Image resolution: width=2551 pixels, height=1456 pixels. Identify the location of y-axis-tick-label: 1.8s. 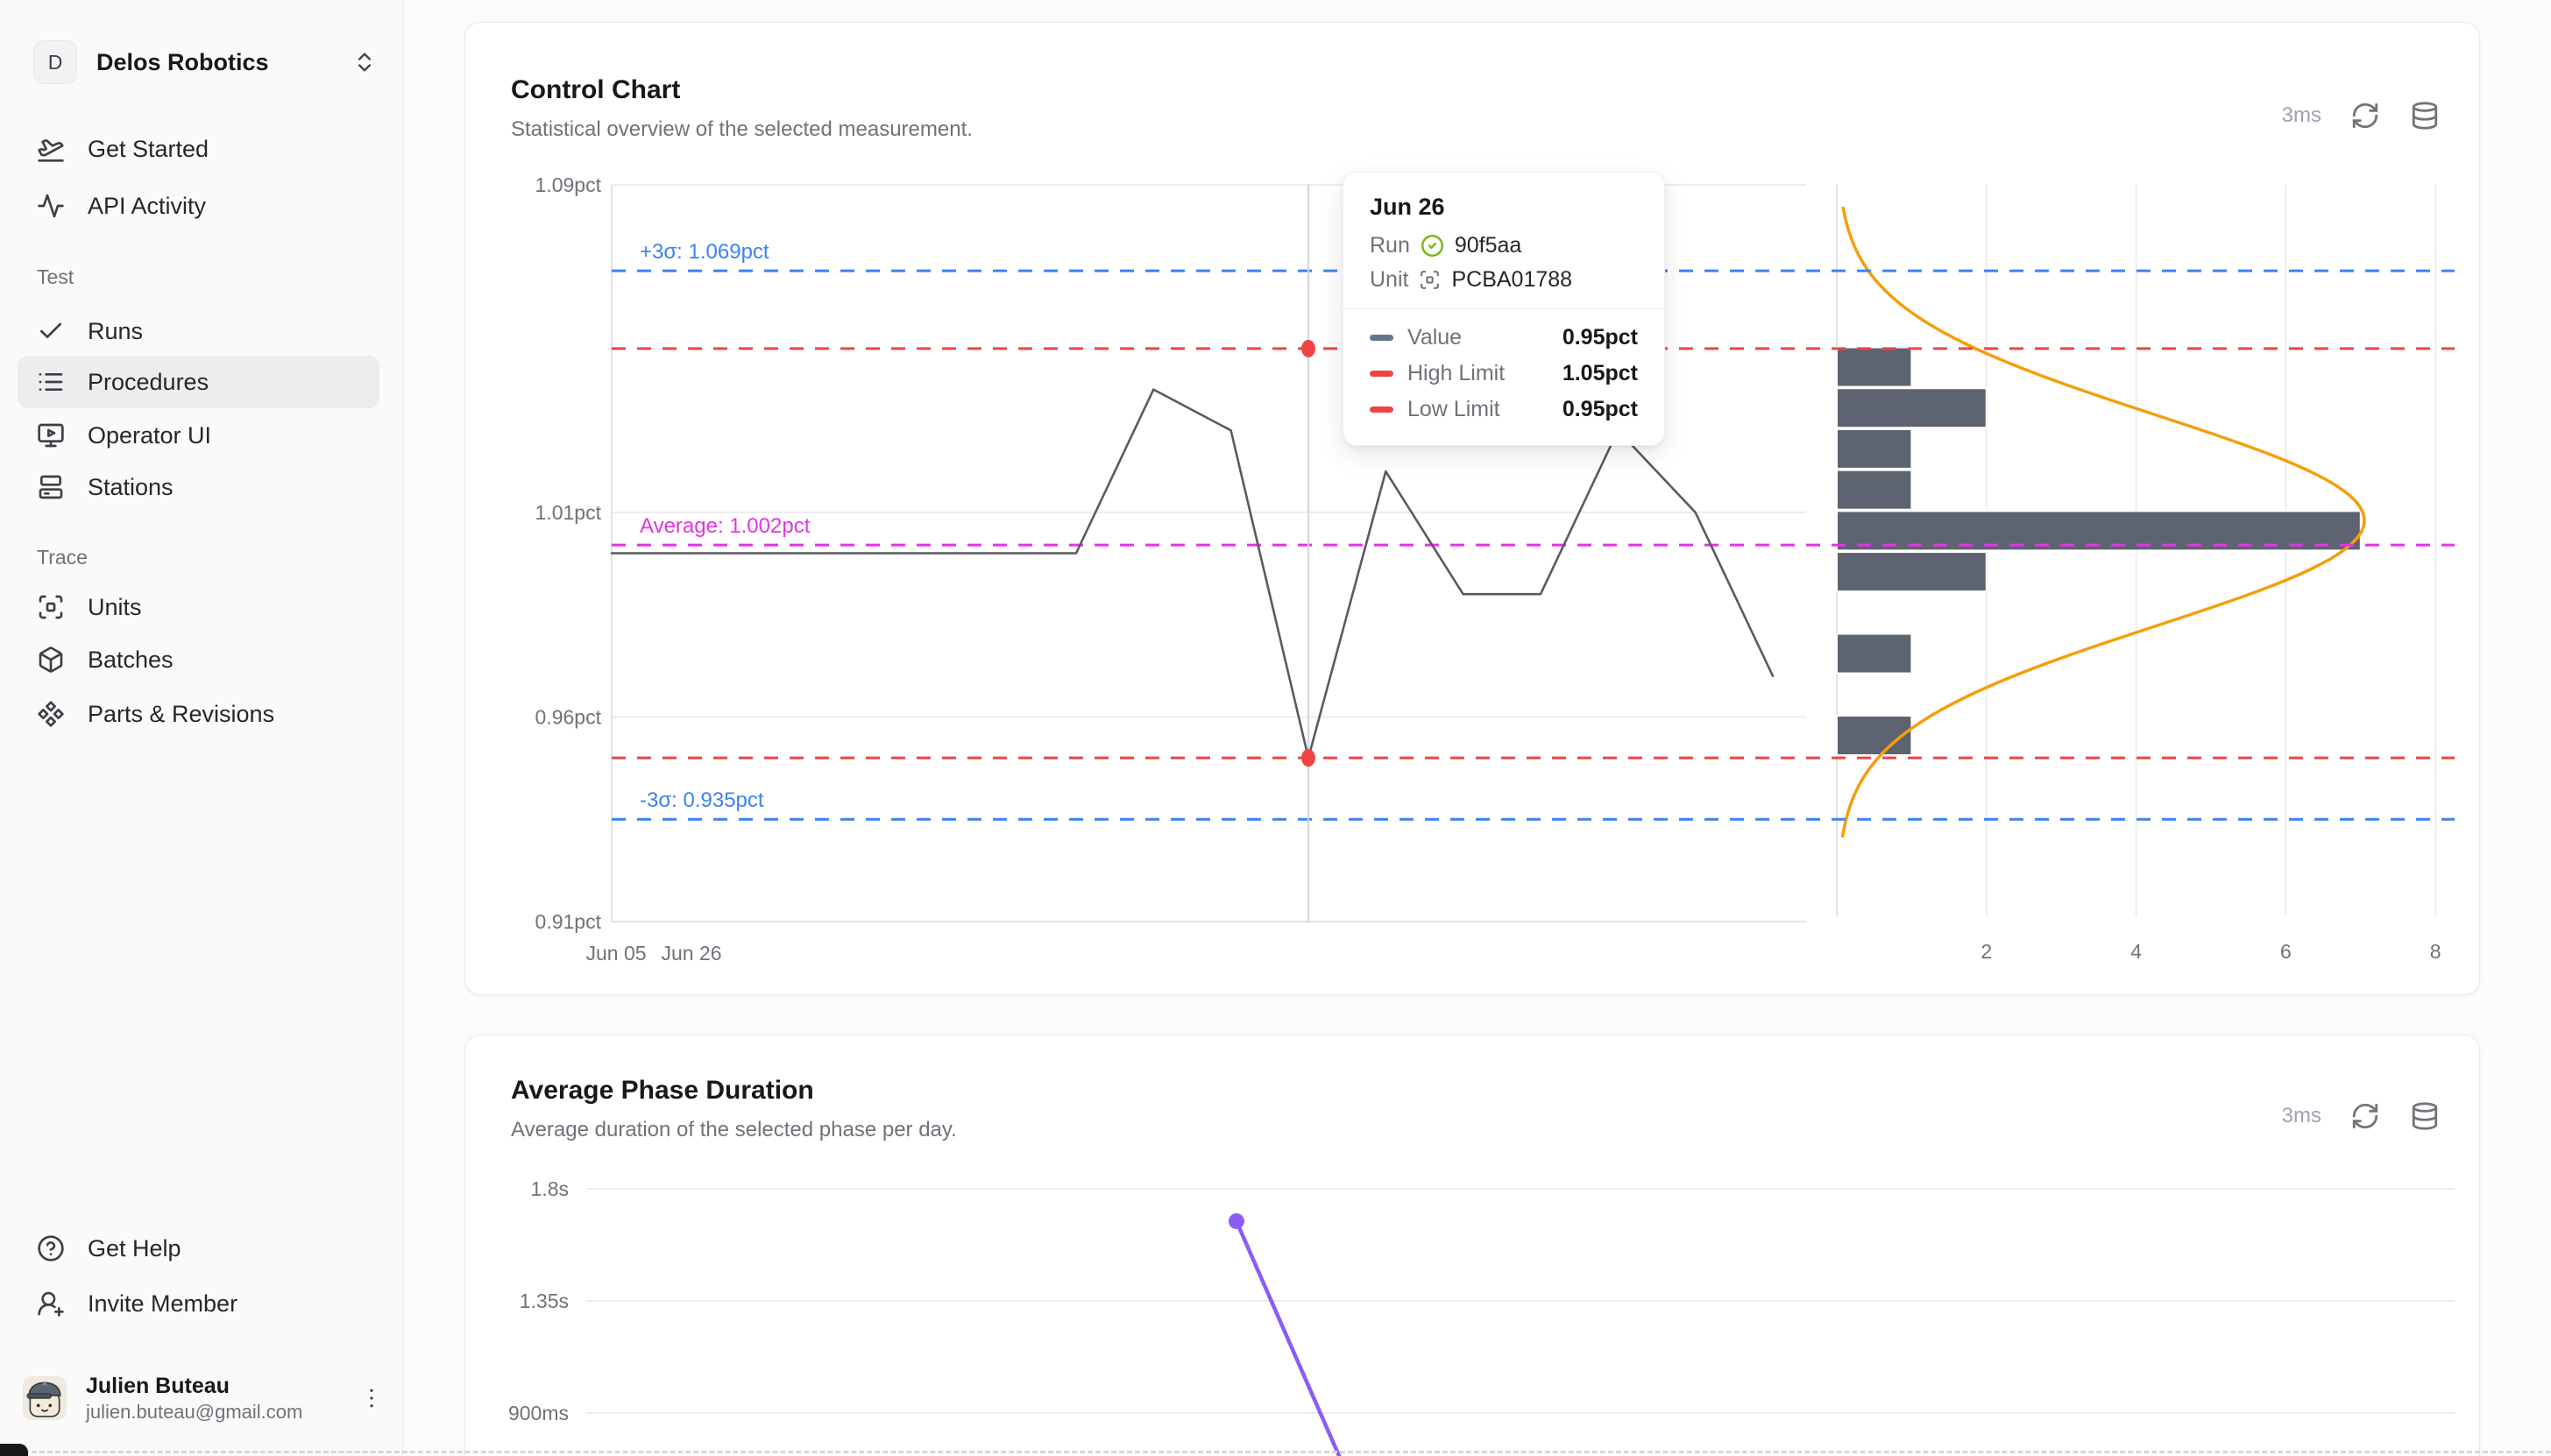
(550, 1188).